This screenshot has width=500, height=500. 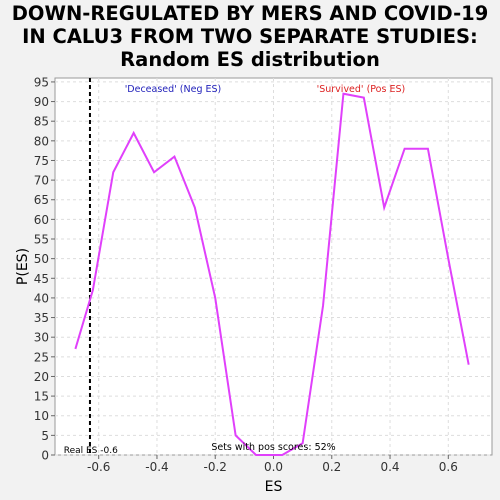 What do you see at coordinates (41, 102) in the screenshot?
I see `y-tick-label: 90` at bounding box center [41, 102].